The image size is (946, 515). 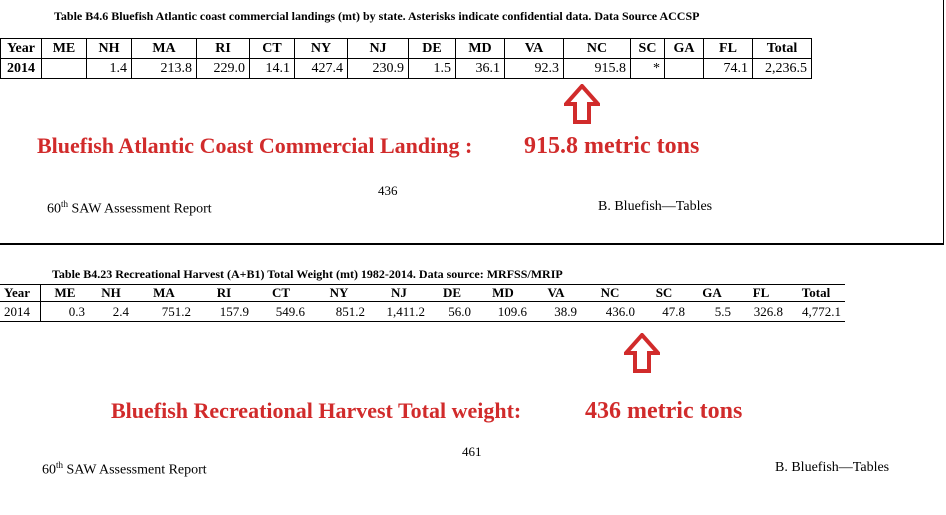 What do you see at coordinates (647, 68) in the screenshot?
I see `table-cell-sc: *` at bounding box center [647, 68].